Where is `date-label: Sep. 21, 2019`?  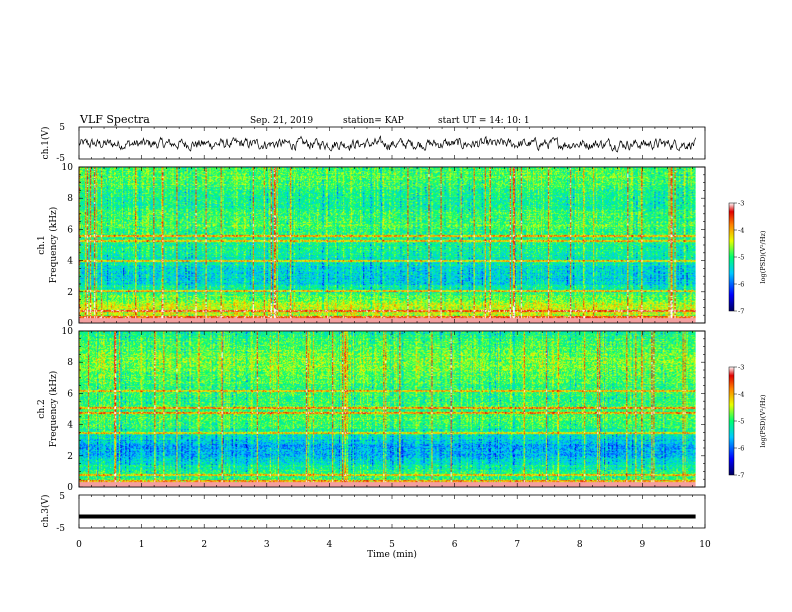 date-label: Sep. 21, 2019 is located at coordinates (281, 121).